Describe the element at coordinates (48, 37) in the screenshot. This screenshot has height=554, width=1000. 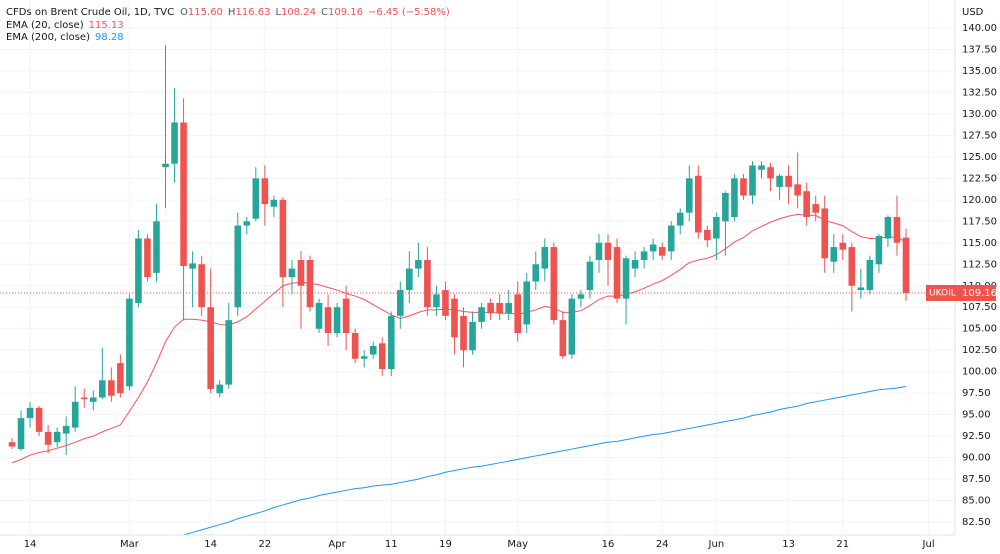
I see `legend-name: EMA (200, close)` at that location.